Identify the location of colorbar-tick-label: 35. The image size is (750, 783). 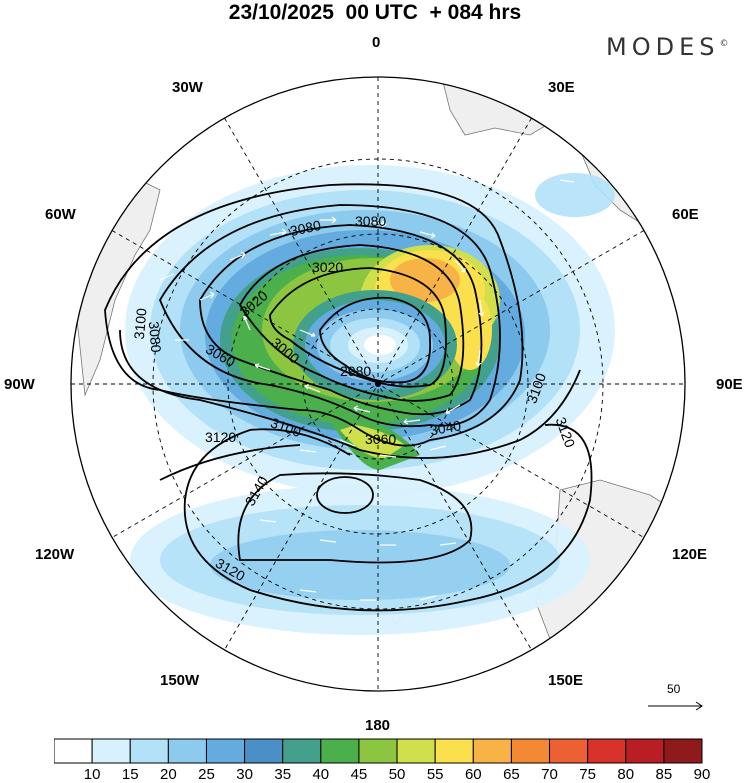
(283, 774).